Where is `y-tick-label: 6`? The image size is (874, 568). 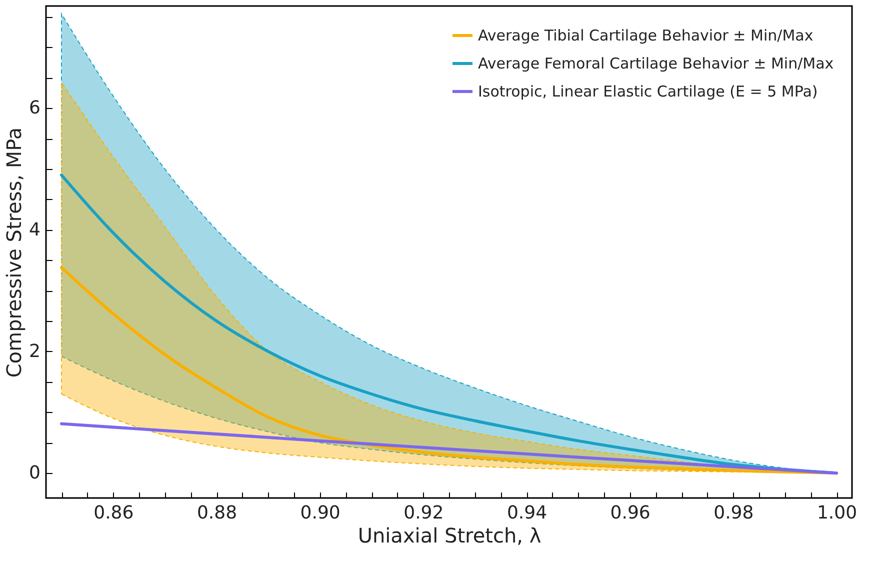 y-tick-label: 6 is located at coordinates (34, 108).